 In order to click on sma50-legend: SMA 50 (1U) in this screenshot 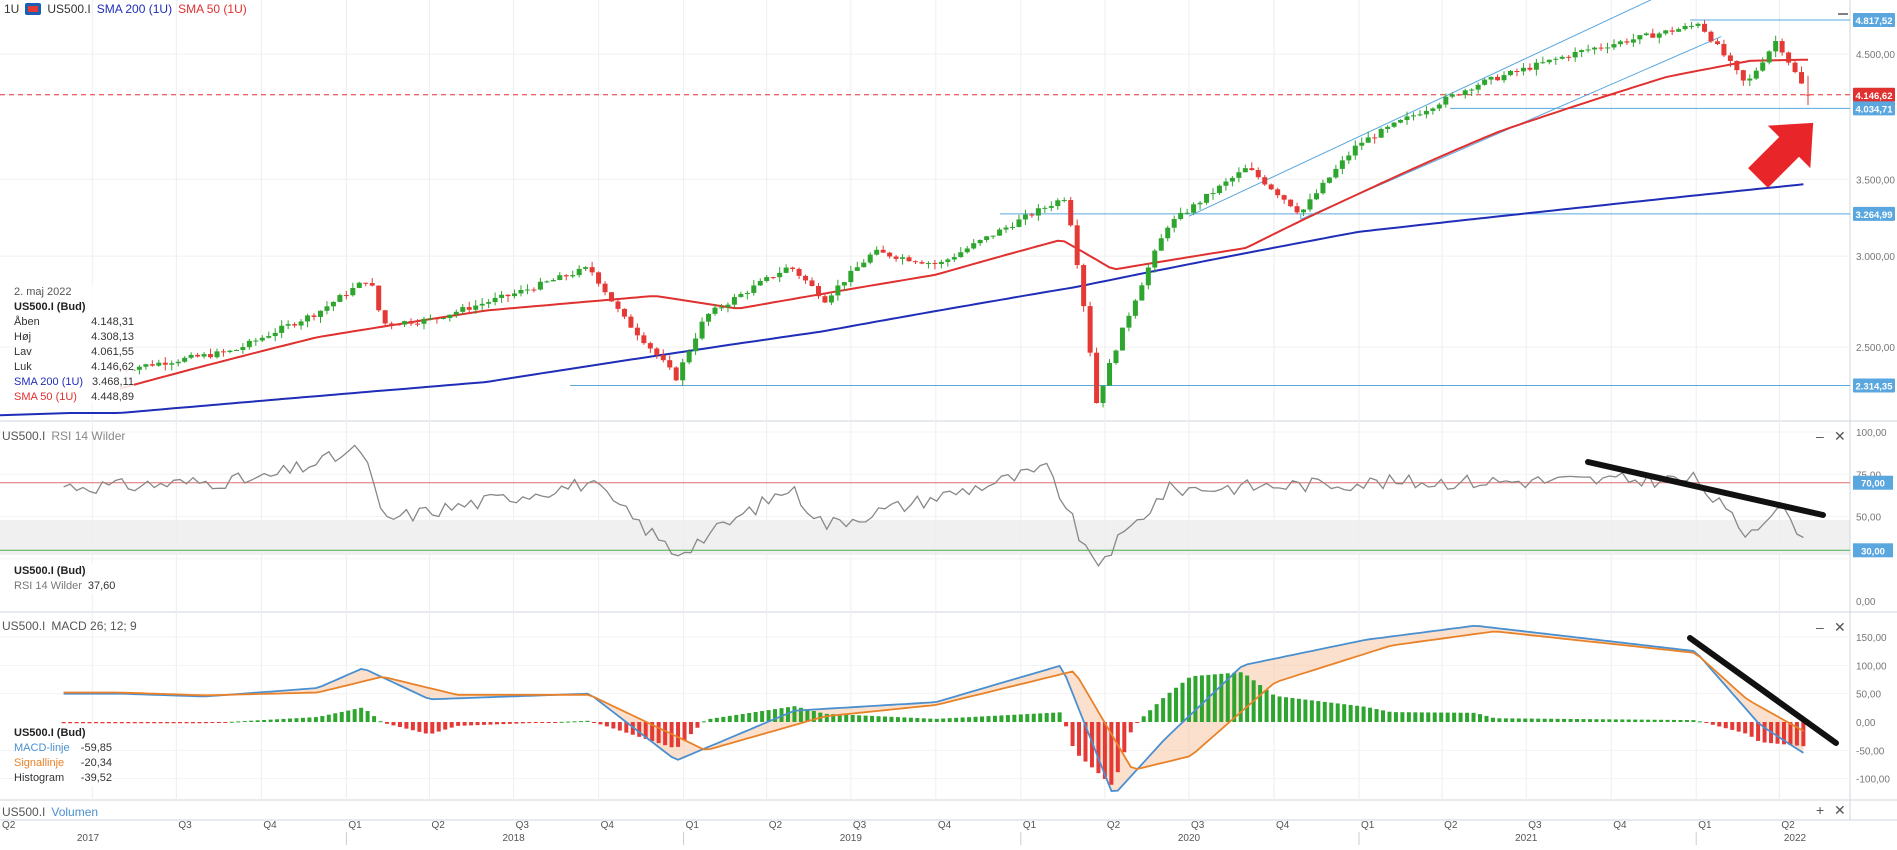, I will do `click(212, 9)`.